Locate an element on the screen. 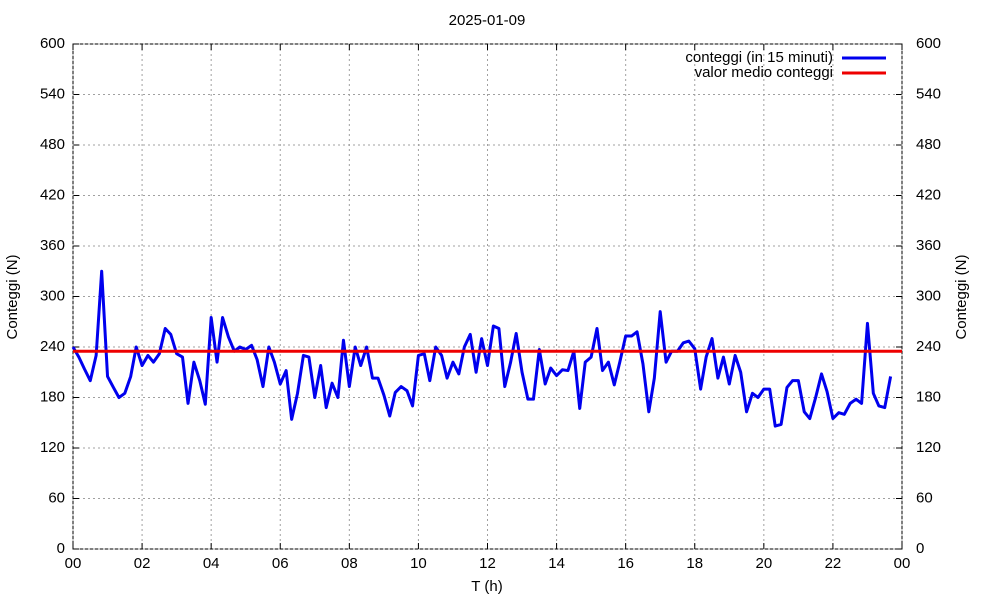 The image size is (1000, 605). y-tick-label: 540 is located at coordinates (52, 93).